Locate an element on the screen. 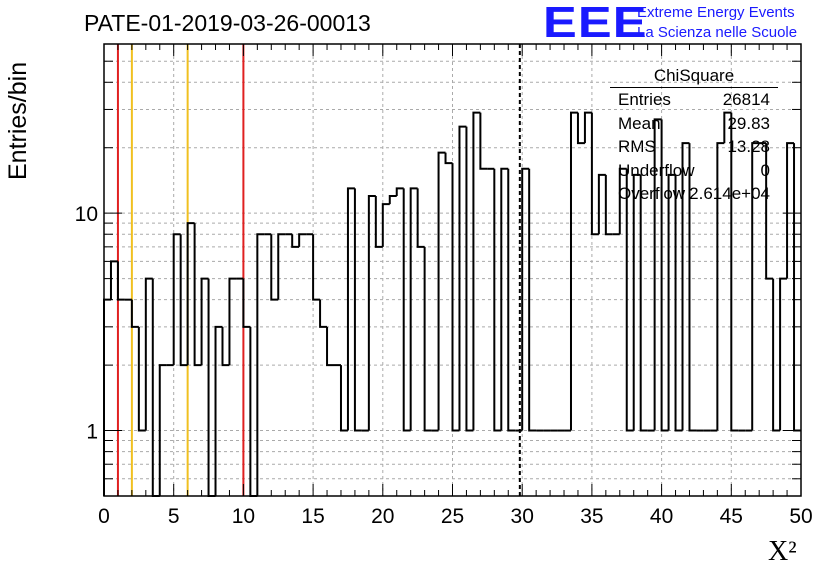  x-axis-label: X² is located at coordinates (782, 551).